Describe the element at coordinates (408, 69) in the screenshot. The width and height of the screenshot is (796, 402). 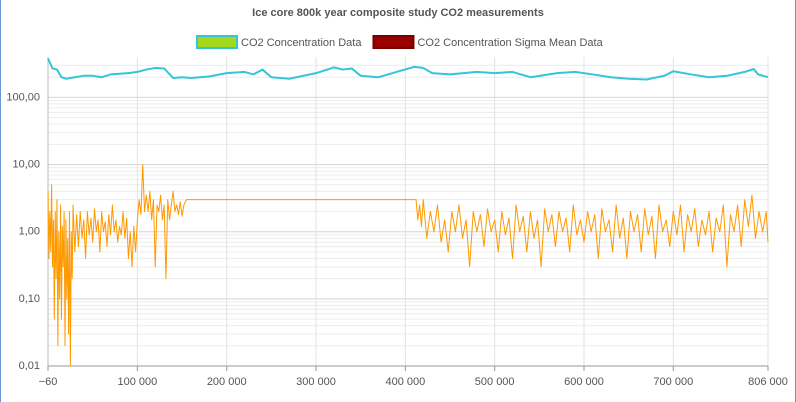
I see `data-line` at that location.